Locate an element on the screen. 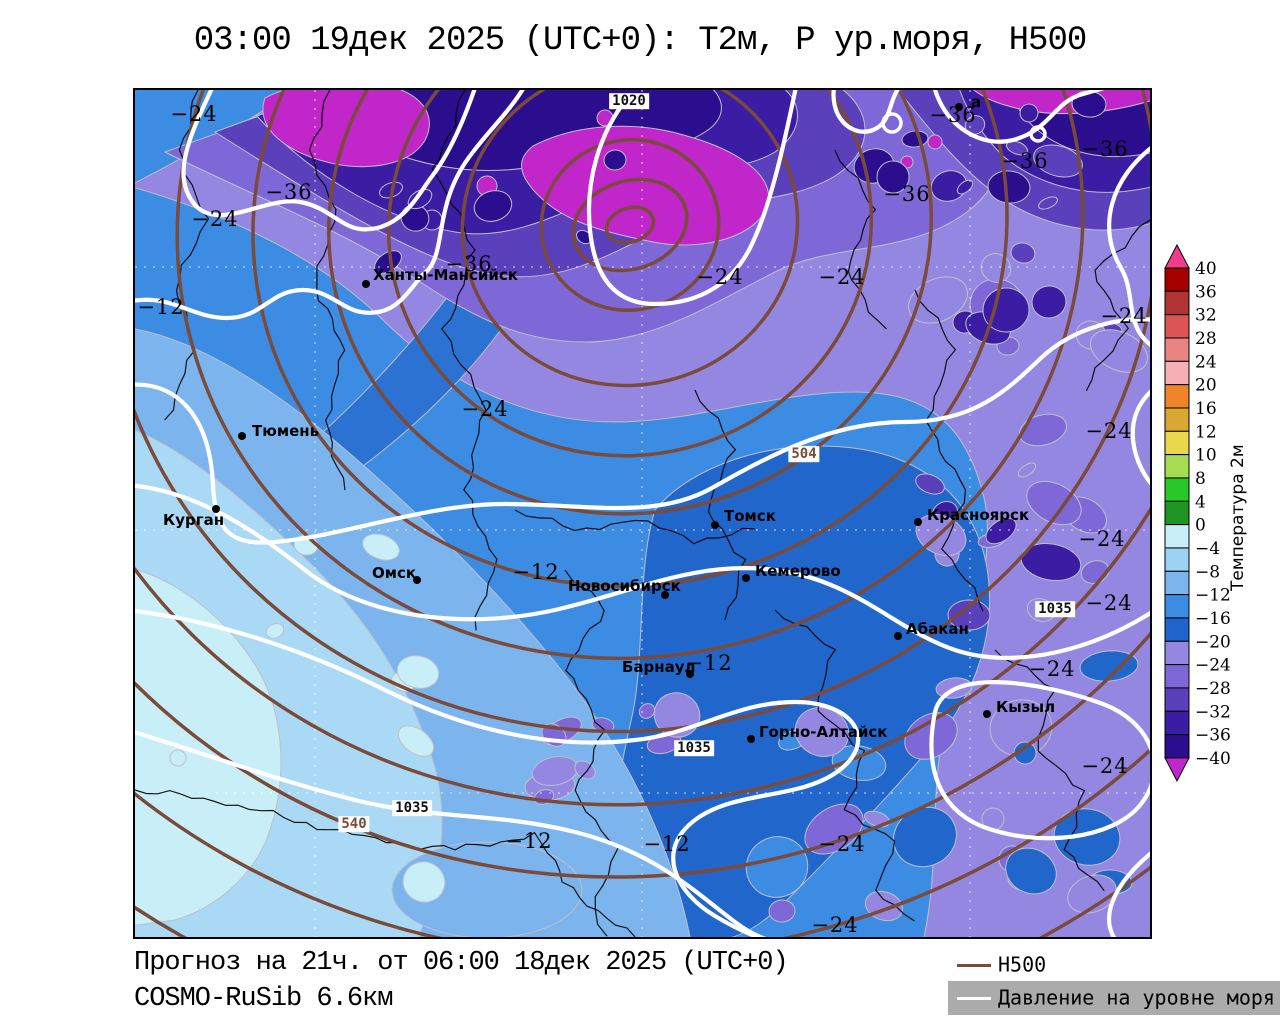 The height and width of the screenshot is (1024, 1280). colorbar-tick-label: −12 is located at coordinates (1213, 596).